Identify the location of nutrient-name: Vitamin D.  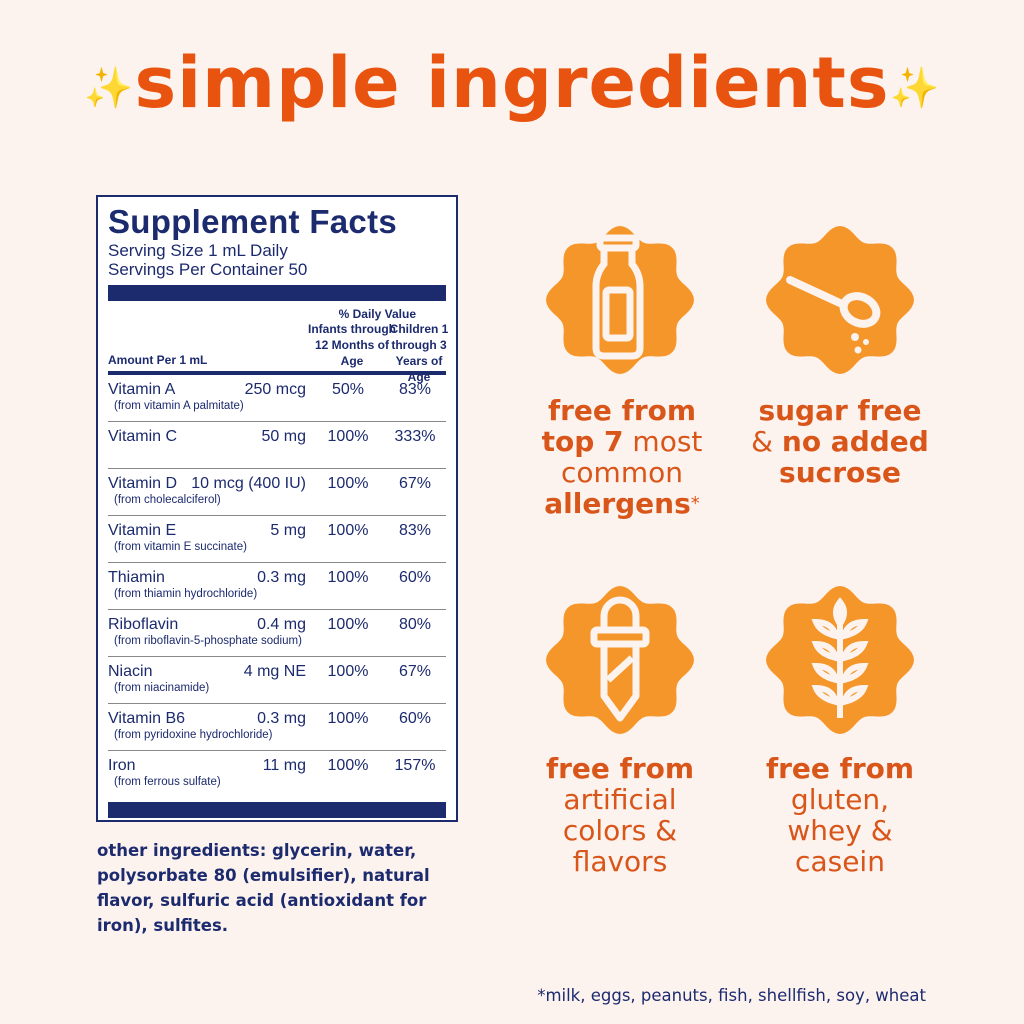
(143, 483).